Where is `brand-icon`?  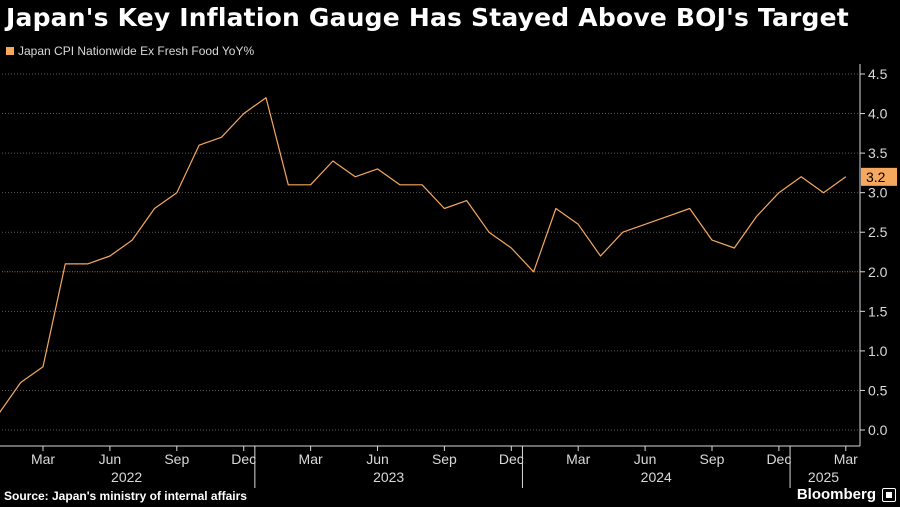 brand-icon is located at coordinates (889, 495).